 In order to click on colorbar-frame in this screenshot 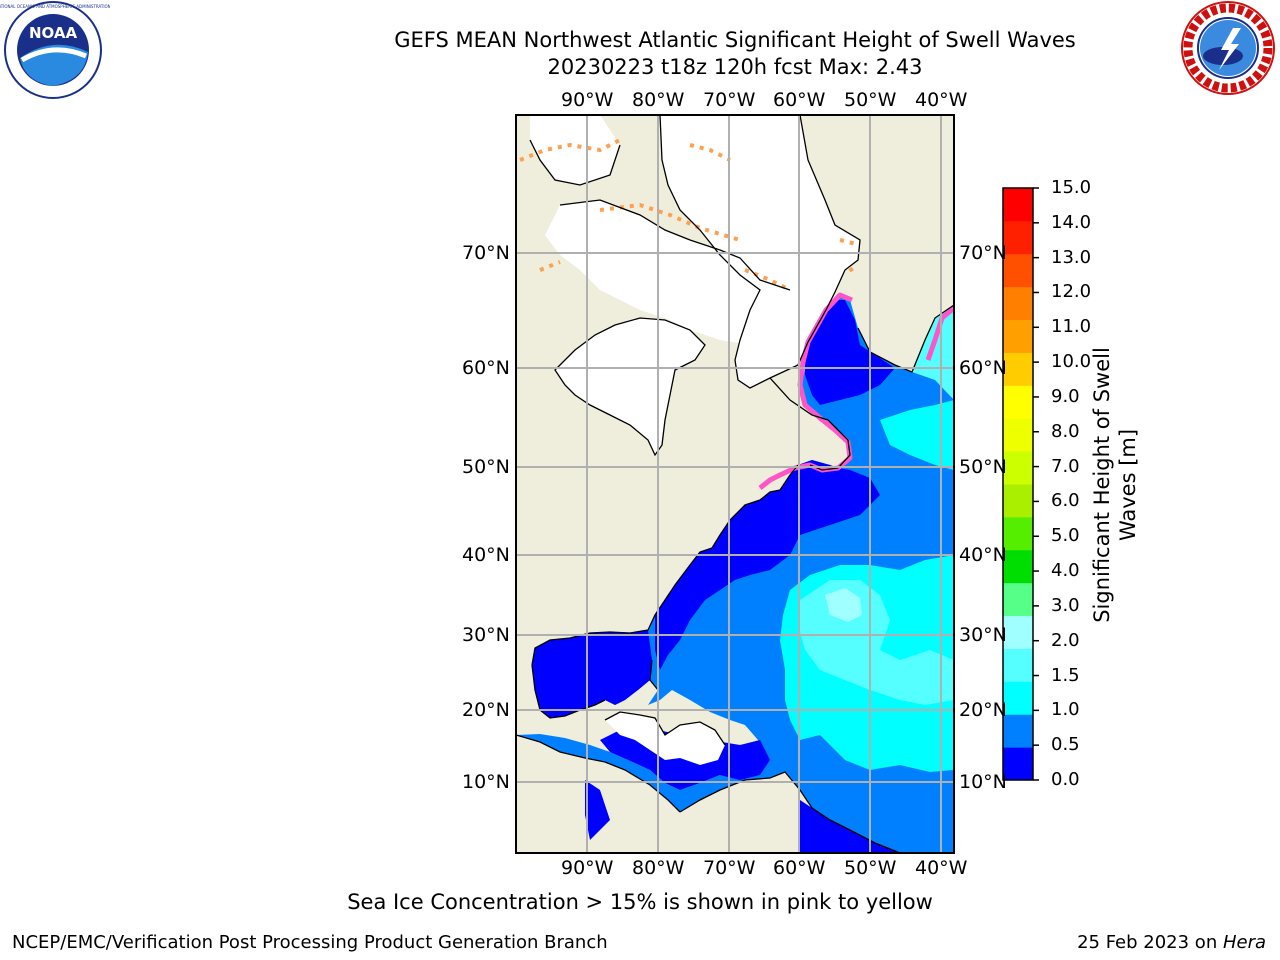, I will do `click(1018, 484)`.